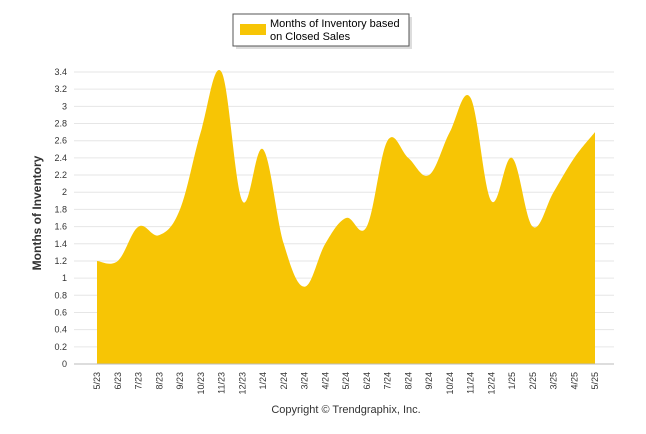 The width and height of the screenshot is (646, 434). I want to click on y-tick-label: 0.4, so click(60, 330).